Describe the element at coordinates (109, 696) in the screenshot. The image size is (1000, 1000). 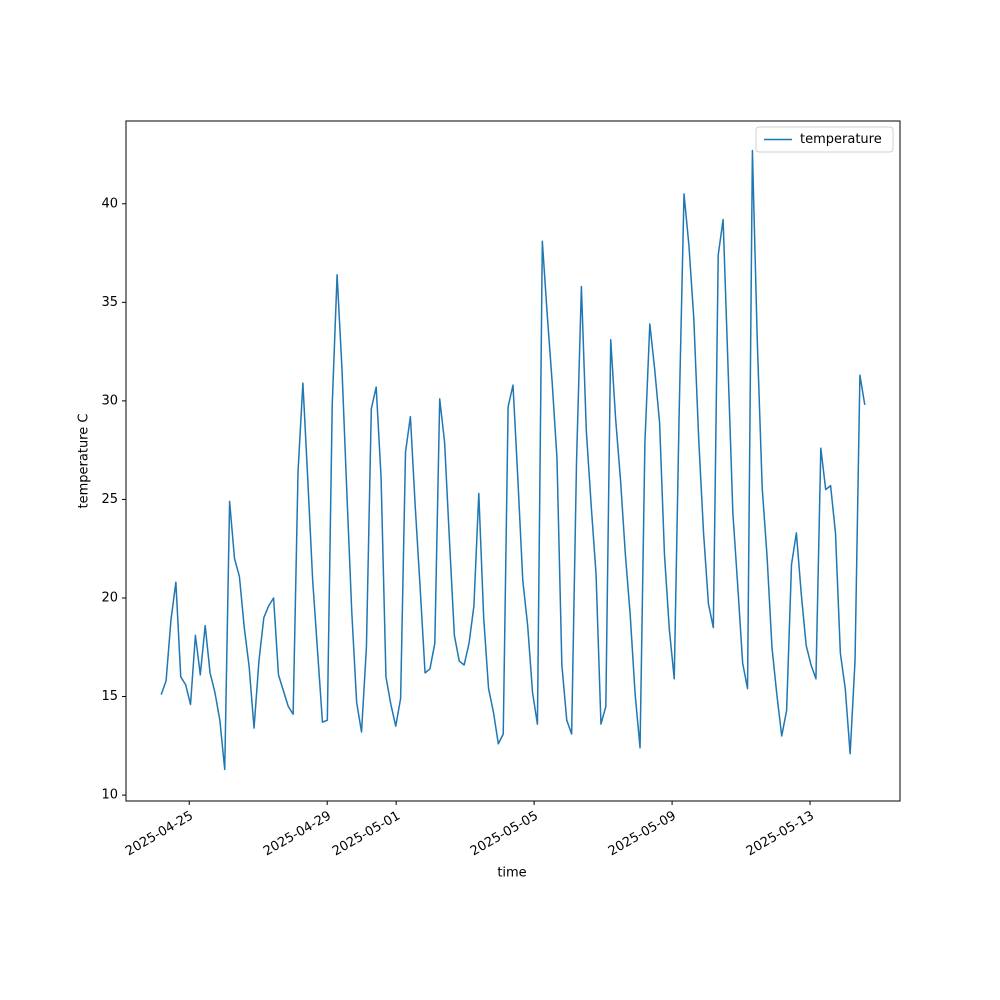
I see `y-tick-label: 15` at that location.